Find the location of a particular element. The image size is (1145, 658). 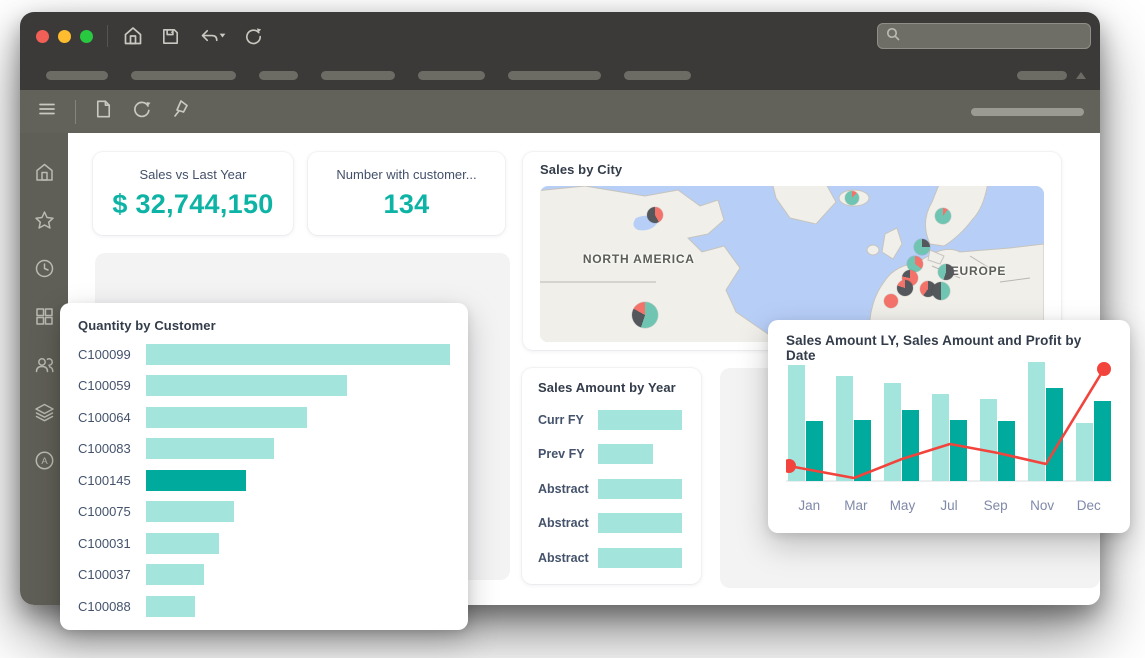

bar-row: C100075 is located at coordinates (264, 511).